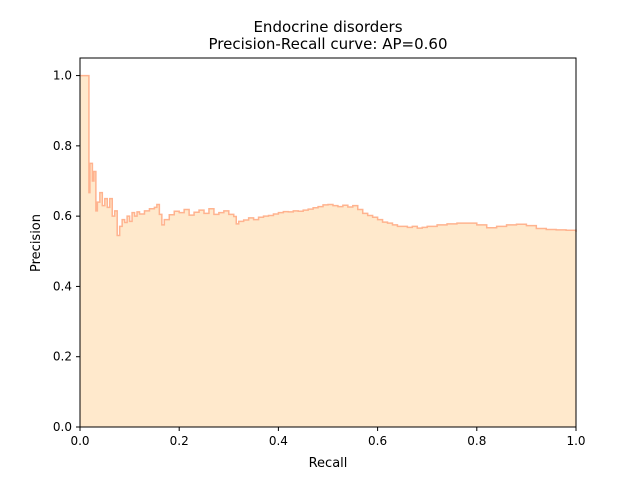  Describe the element at coordinates (62, 216) in the screenshot. I see `y-tick-label: 0.6` at that location.